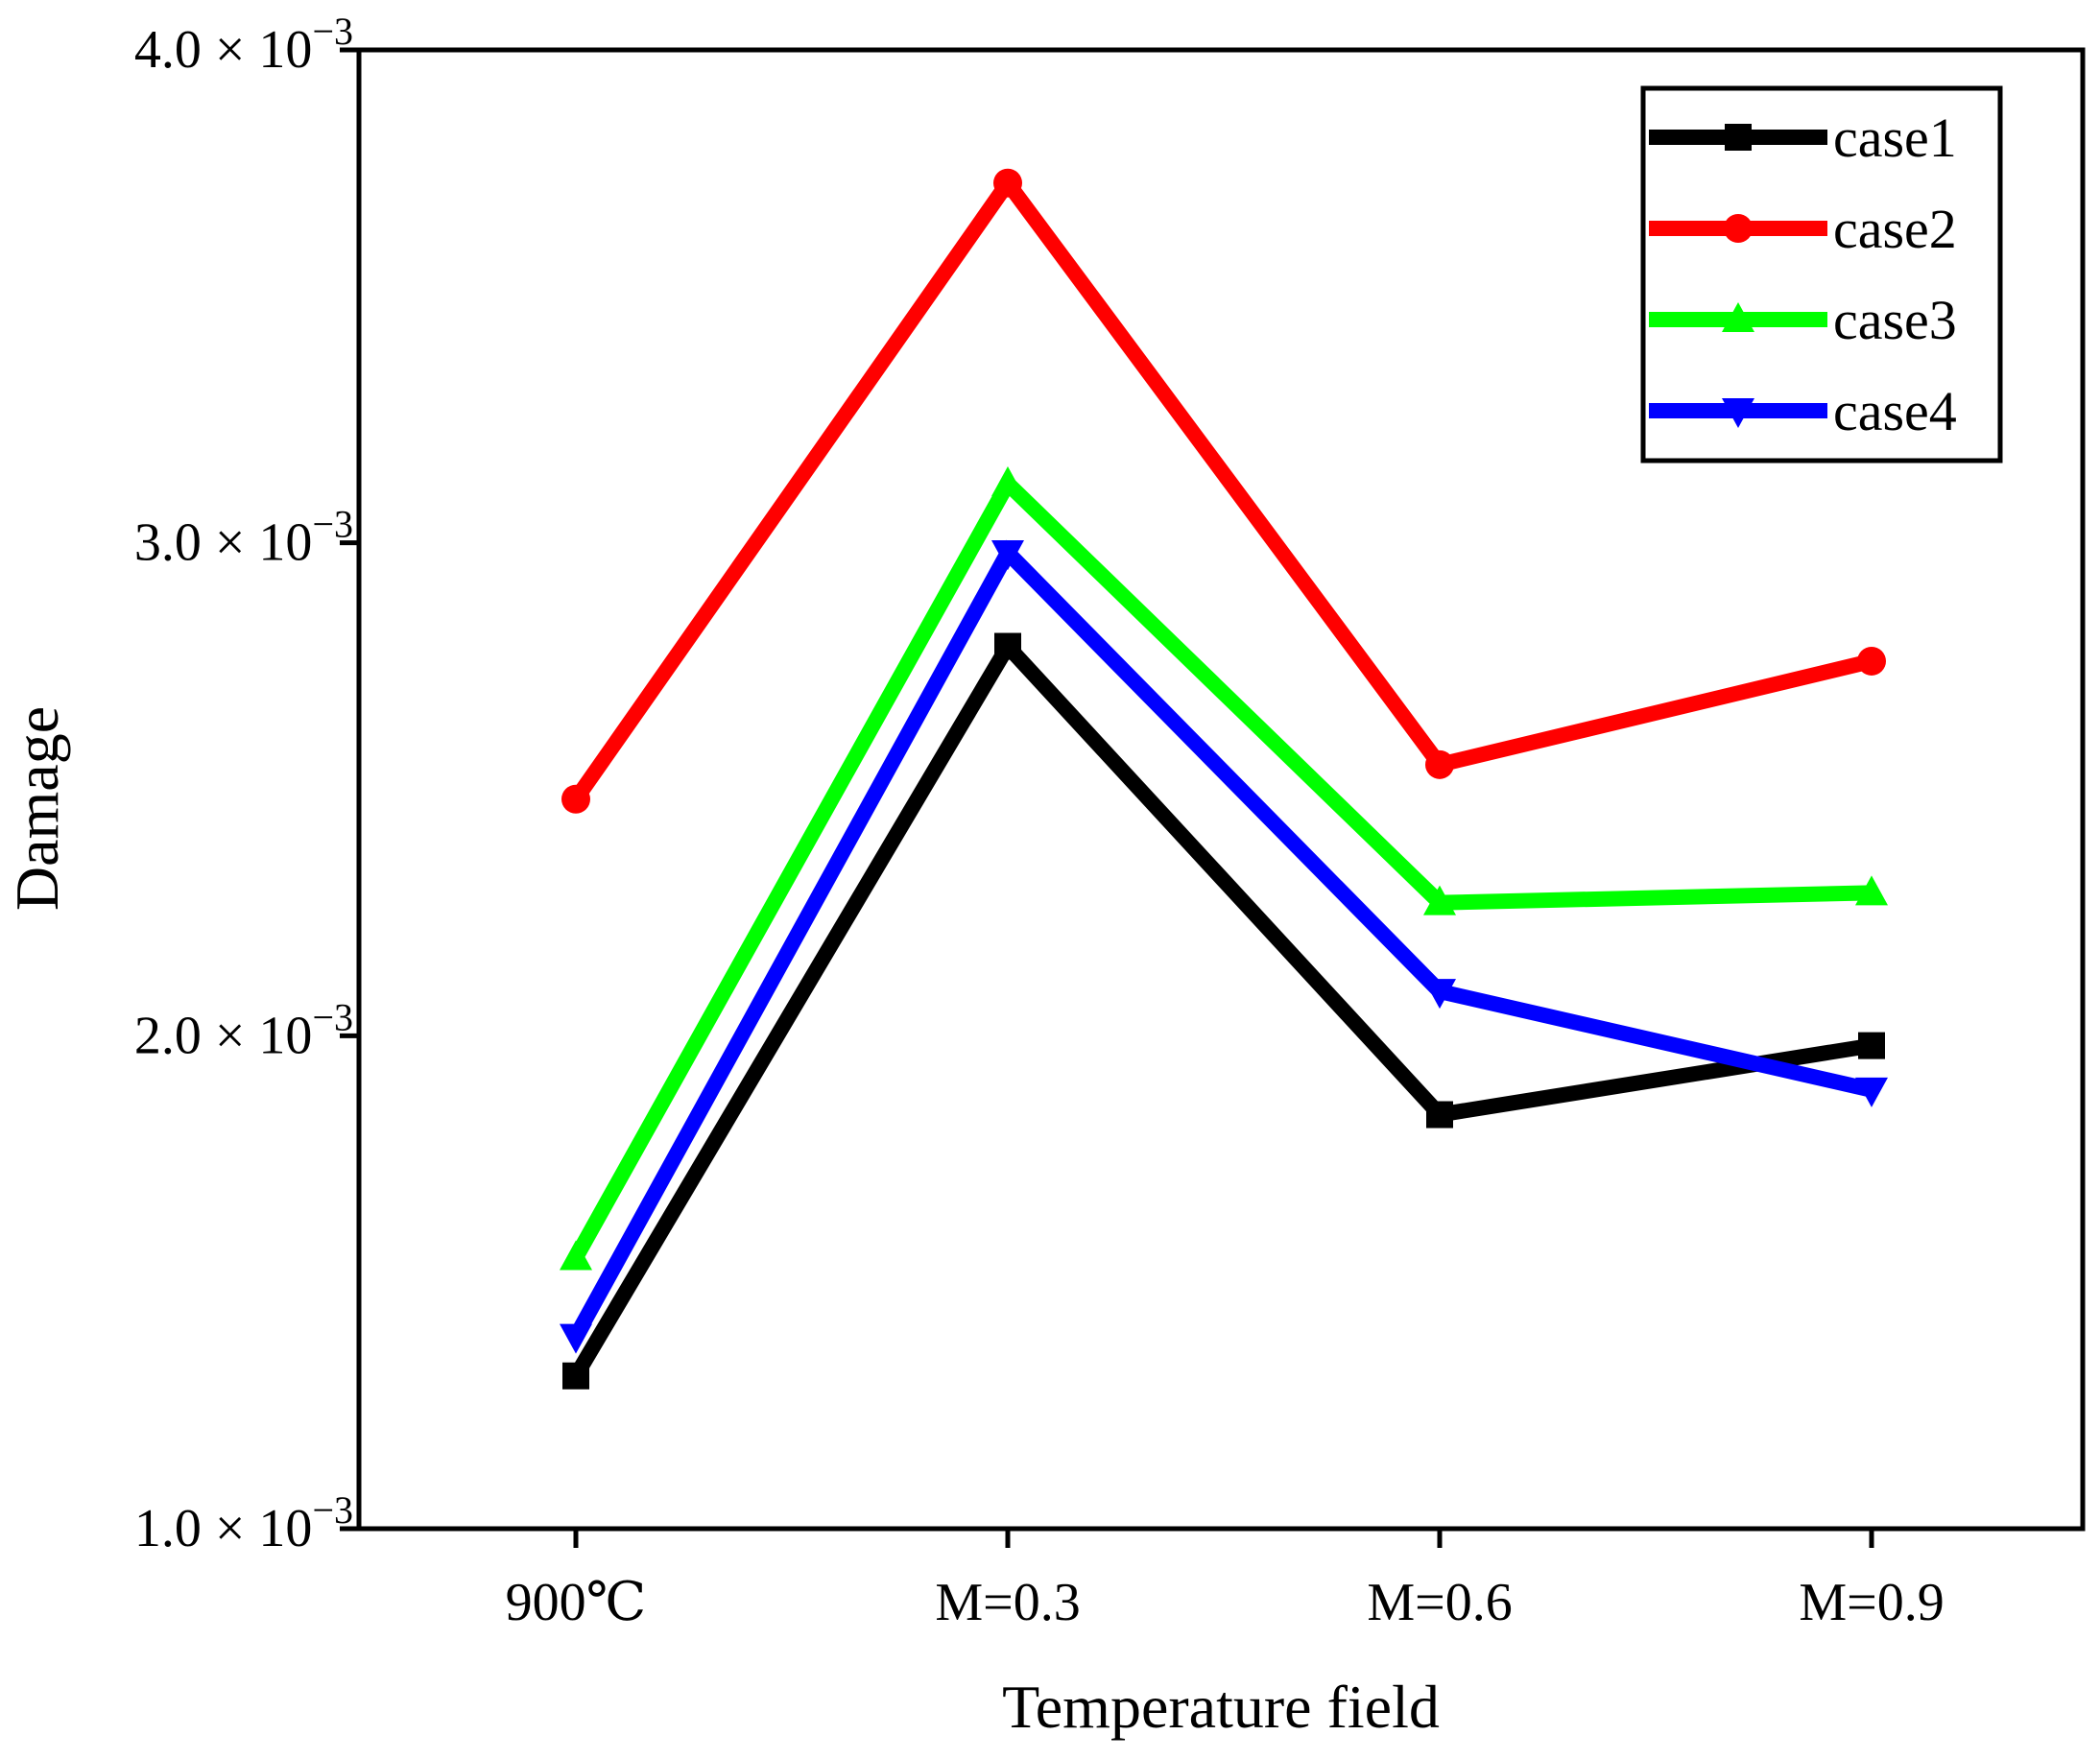 The image size is (2100, 1759). What do you see at coordinates (1895, 229) in the screenshot?
I see `legend-label: case2` at bounding box center [1895, 229].